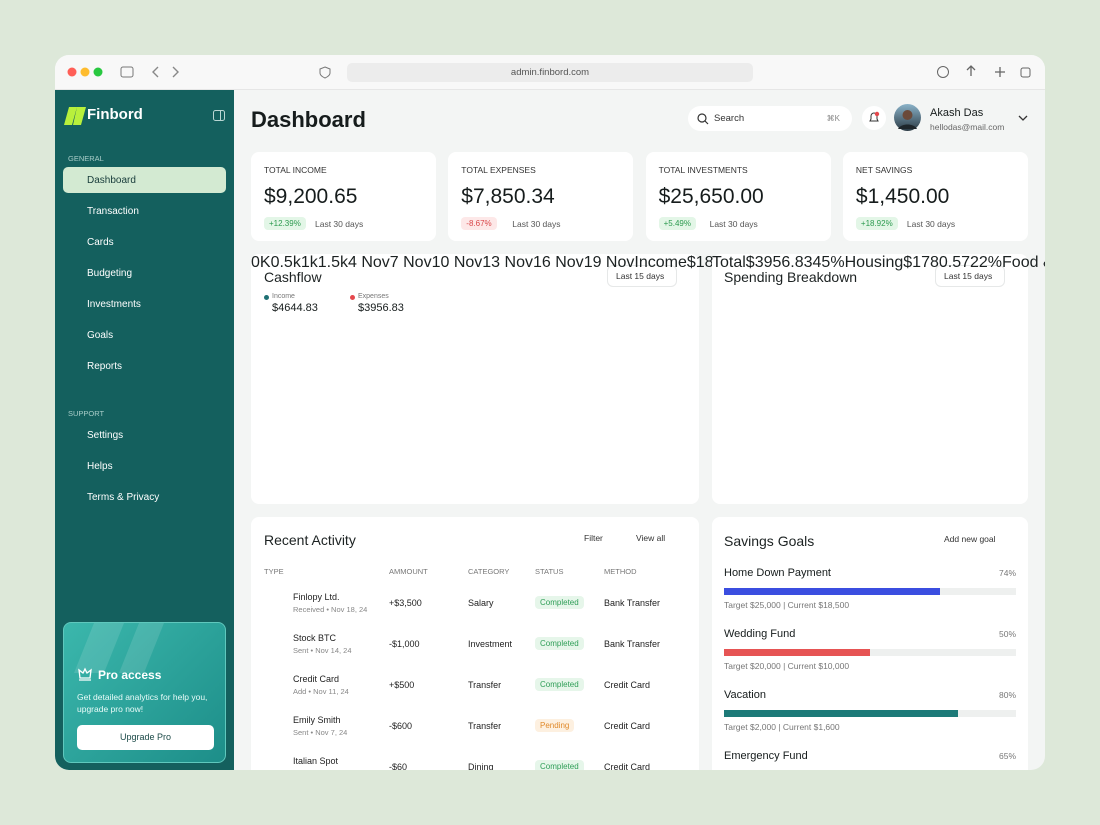 The width and height of the screenshot is (1100, 825). I want to click on search-icon, so click(703, 119).